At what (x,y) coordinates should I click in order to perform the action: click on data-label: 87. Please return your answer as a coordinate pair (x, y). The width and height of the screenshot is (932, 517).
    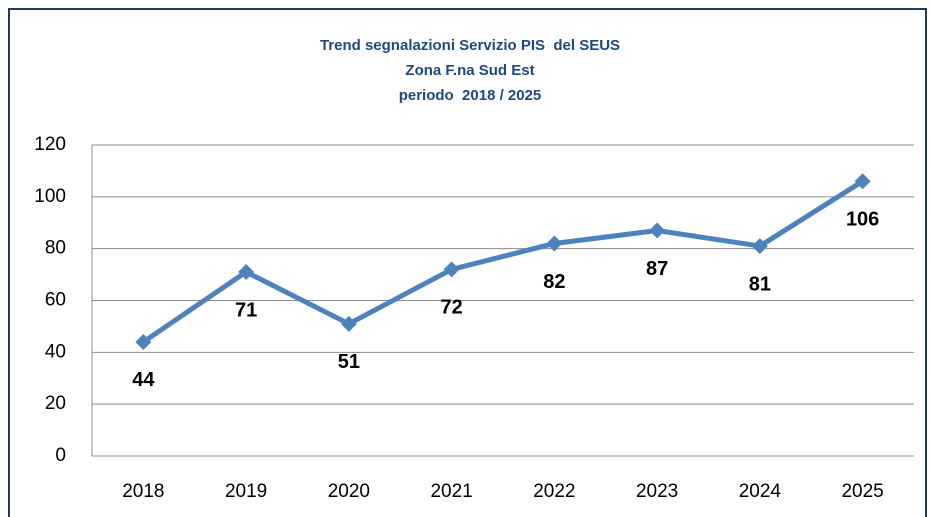
    Looking at the image, I should click on (657, 269).